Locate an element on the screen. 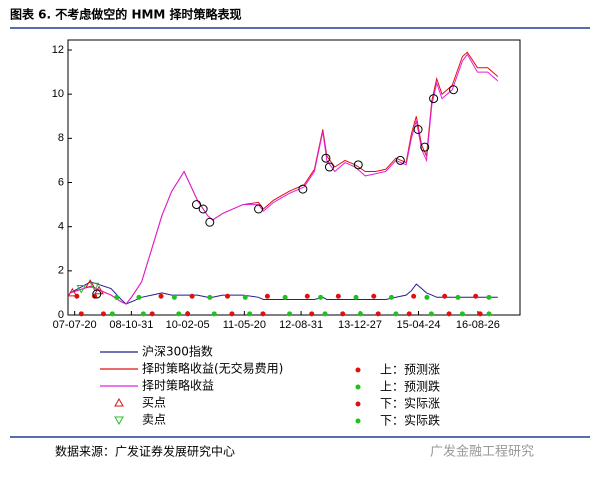  legend-label: 择时策略收益 is located at coordinates (178, 385).